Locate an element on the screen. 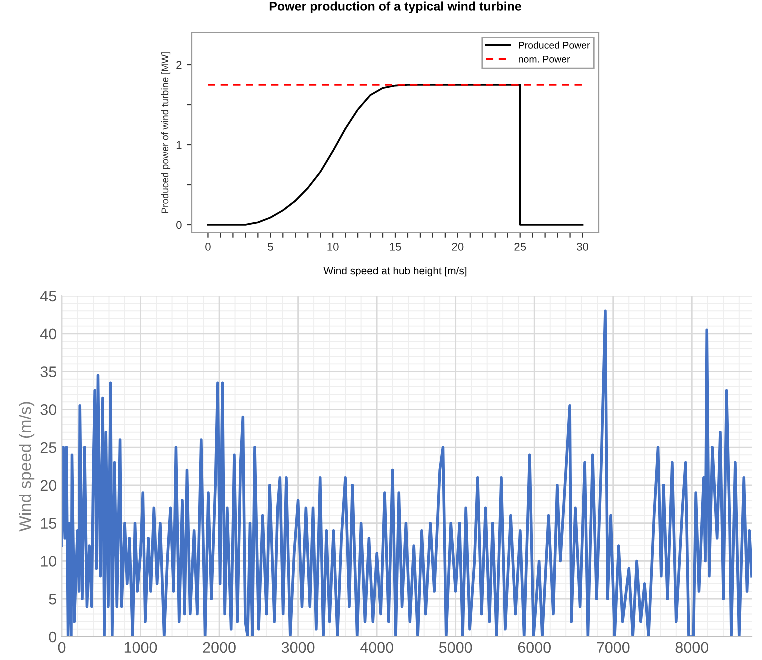 The width and height of the screenshot is (762, 660). y-tick-label: 1 is located at coordinates (179, 145).